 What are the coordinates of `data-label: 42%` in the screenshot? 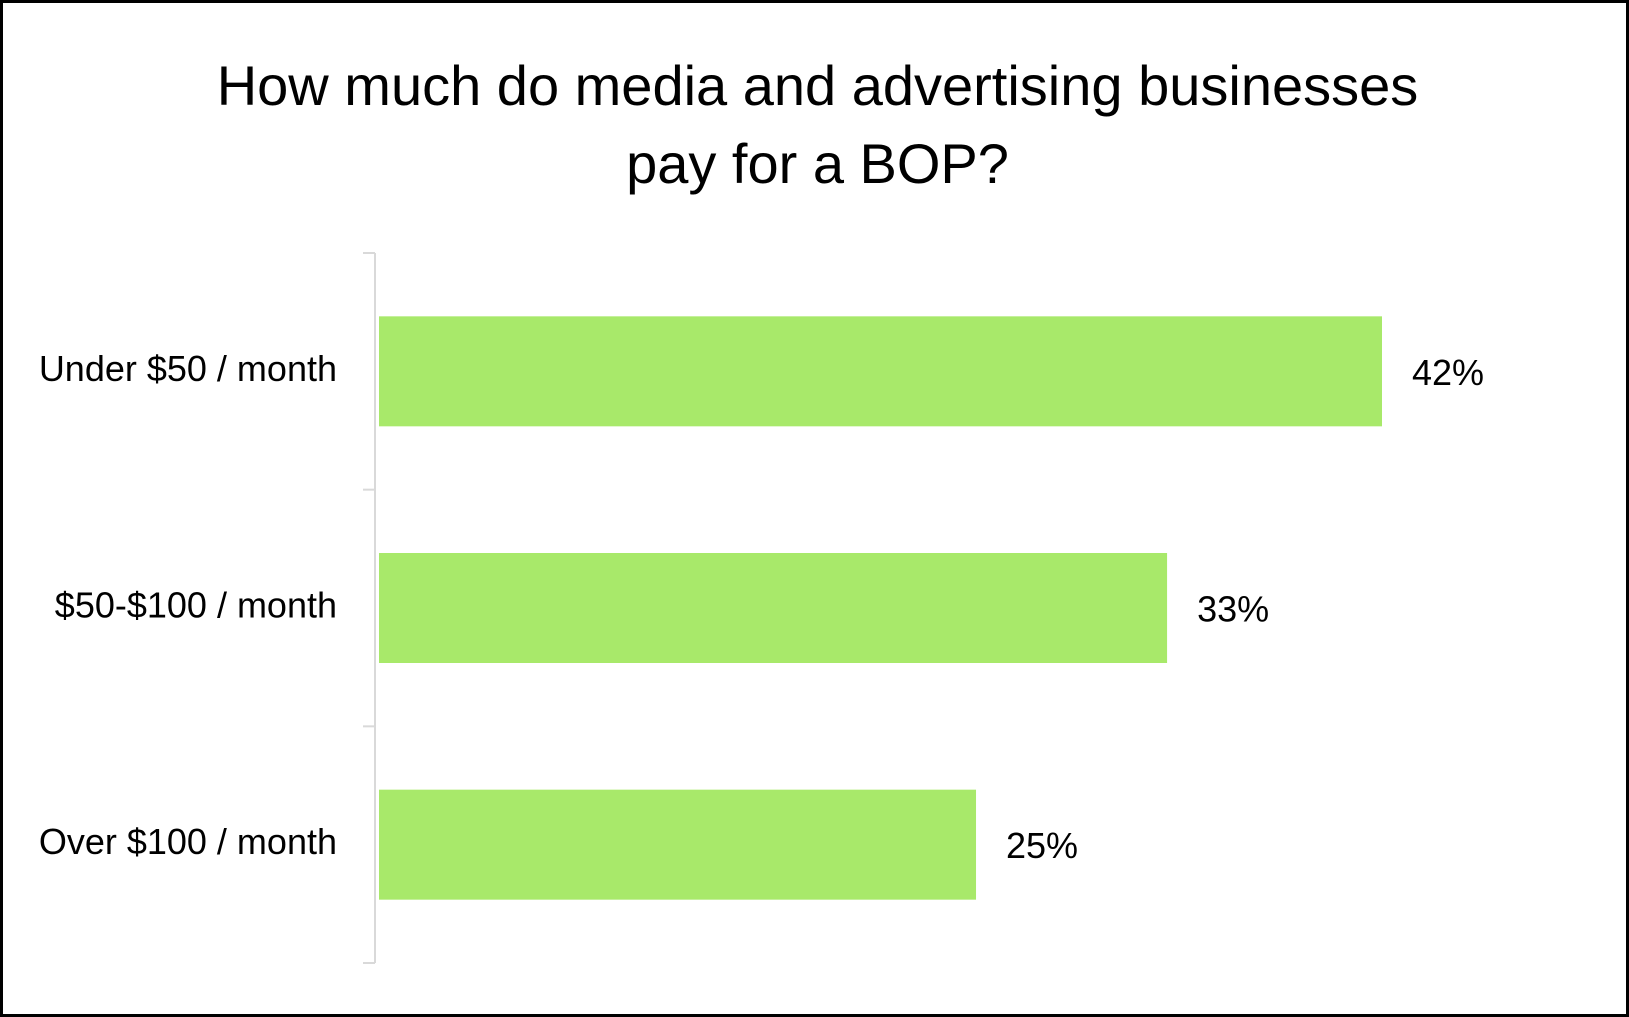 It's located at (1448, 372).